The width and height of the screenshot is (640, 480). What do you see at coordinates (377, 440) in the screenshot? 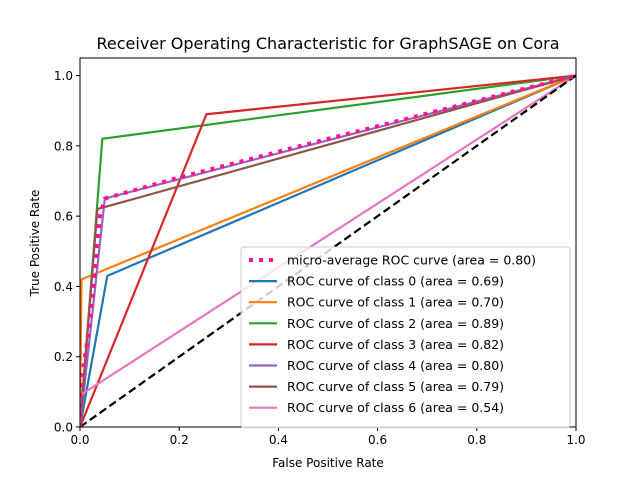
I see `x-tick-label: 0.6` at bounding box center [377, 440].